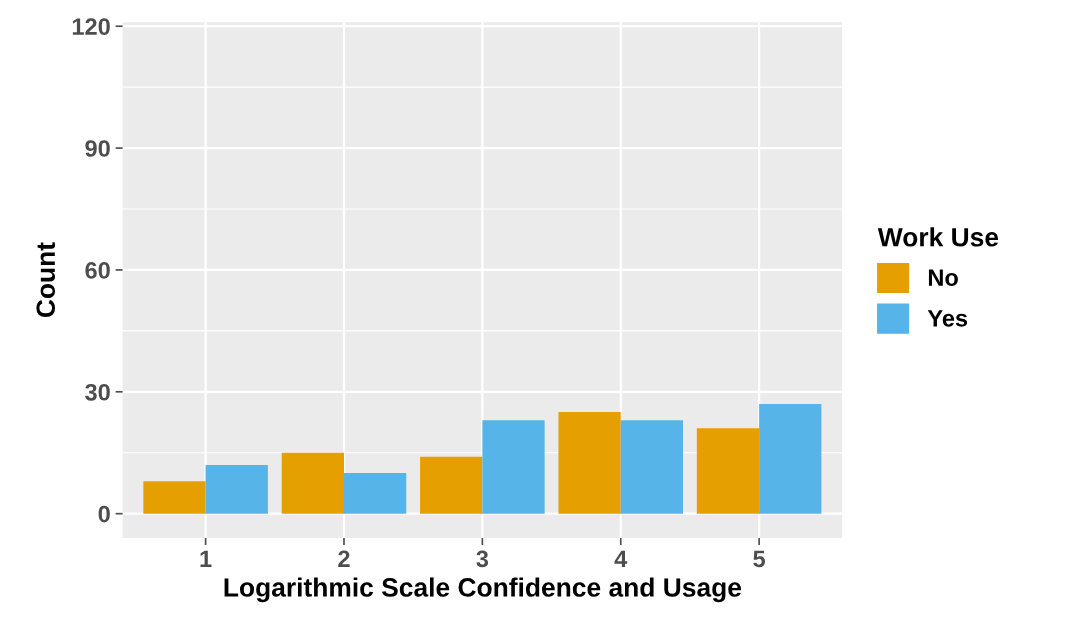 This screenshot has width=1066, height=633. I want to click on y-tick-label: 120, so click(91, 26).